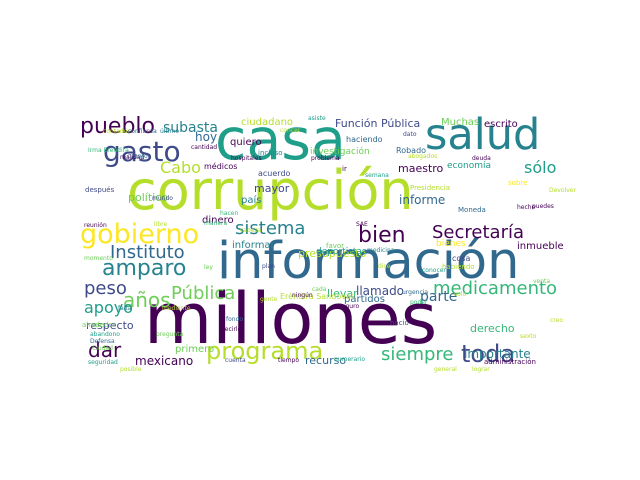 This screenshot has height=480, width=640. I want to click on word-cabo: Cabo, so click(180, 167).